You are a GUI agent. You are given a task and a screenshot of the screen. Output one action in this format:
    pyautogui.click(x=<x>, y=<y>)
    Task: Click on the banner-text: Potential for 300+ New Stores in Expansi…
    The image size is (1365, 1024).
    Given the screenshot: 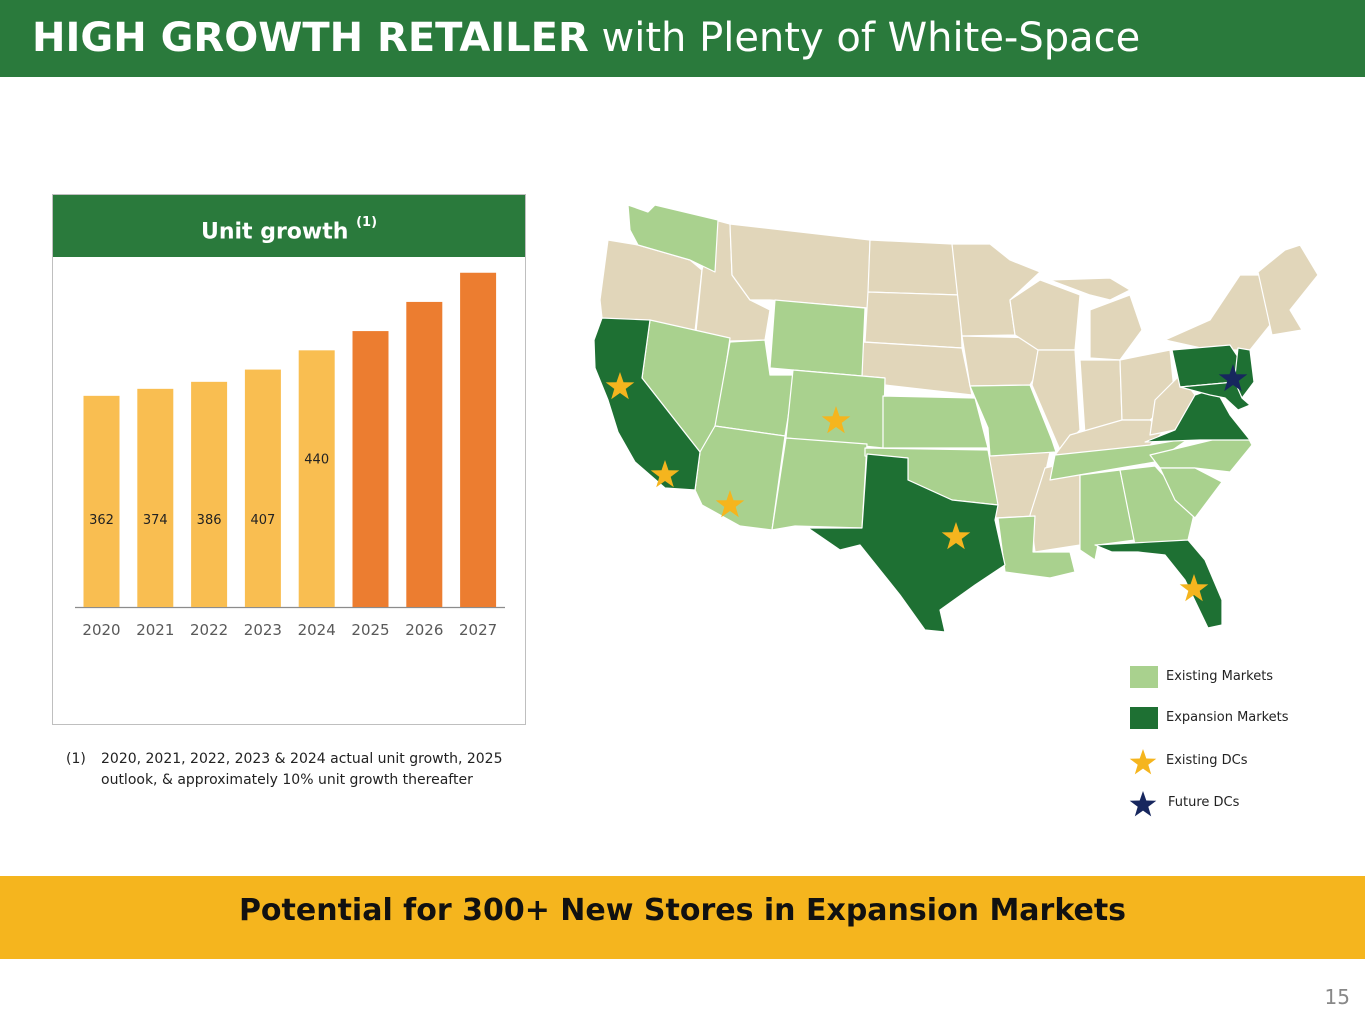 What is the action you would take?
    pyautogui.click(x=682, y=910)
    